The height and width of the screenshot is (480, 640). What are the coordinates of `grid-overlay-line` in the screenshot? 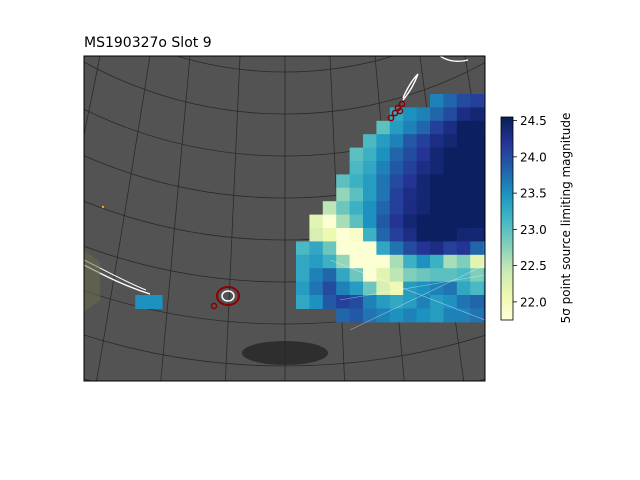 It's located at (407, 295).